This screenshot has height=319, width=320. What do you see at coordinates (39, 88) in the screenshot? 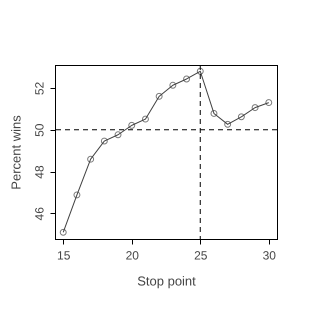
I see `y-tick-label: 52` at bounding box center [39, 88].